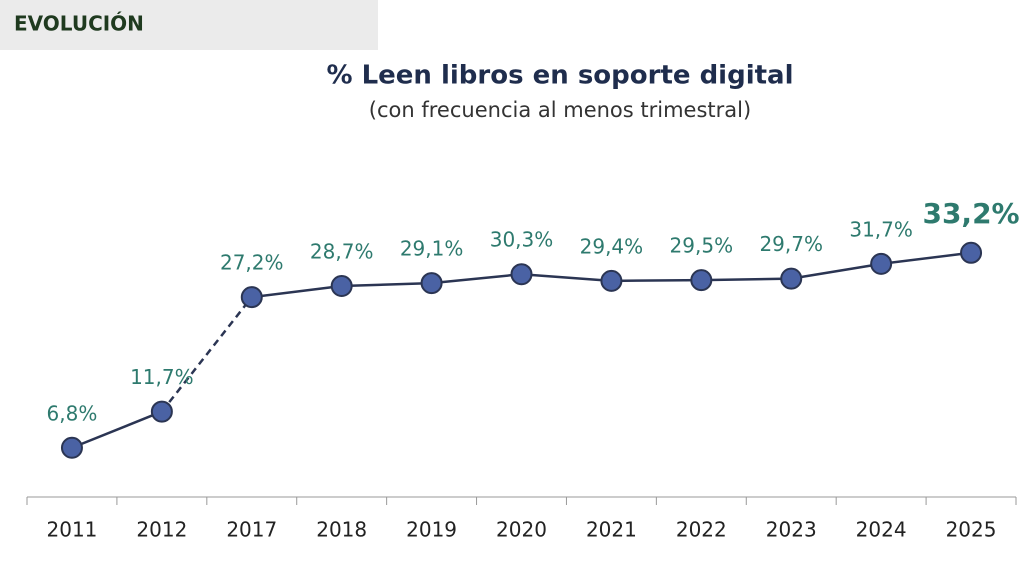 Image resolution: width=1024 pixels, height=577 pixels. What do you see at coordinates (701, 530) in the screenshot?
I see `x-tick-label: 2022` at bounding box center [701, 530].